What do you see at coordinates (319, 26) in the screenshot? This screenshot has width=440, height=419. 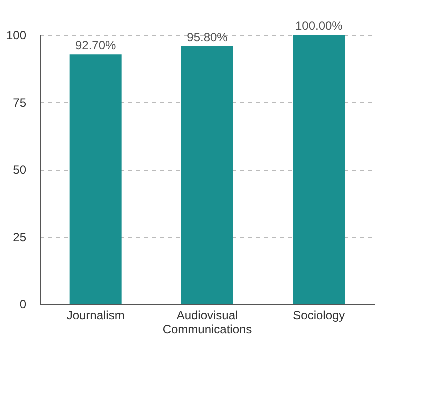 I see `data-label: 100.00%` at bounding box center [319, 26].